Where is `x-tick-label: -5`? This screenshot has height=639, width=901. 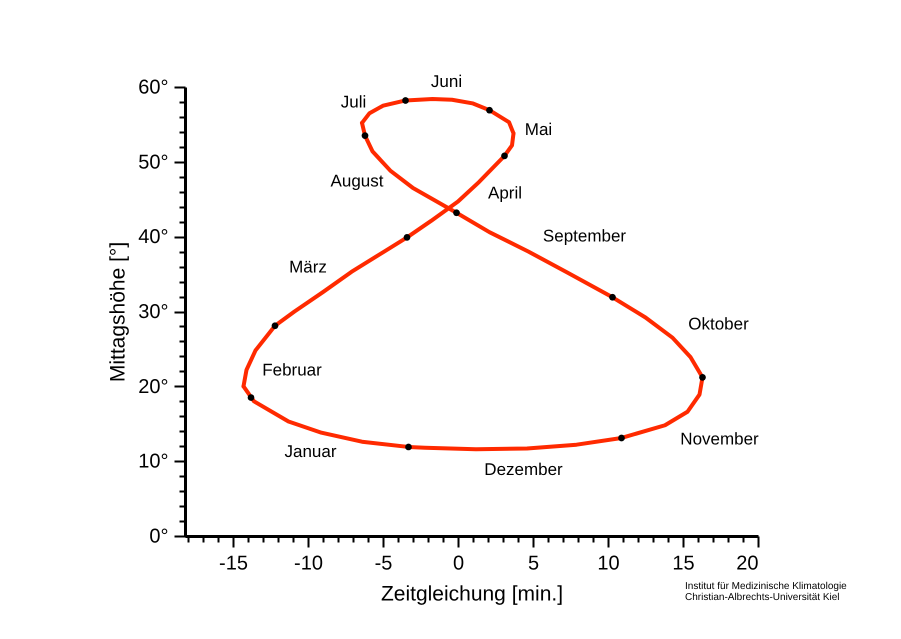 x-tick-label: -5 is located at coordinates (383, 563).